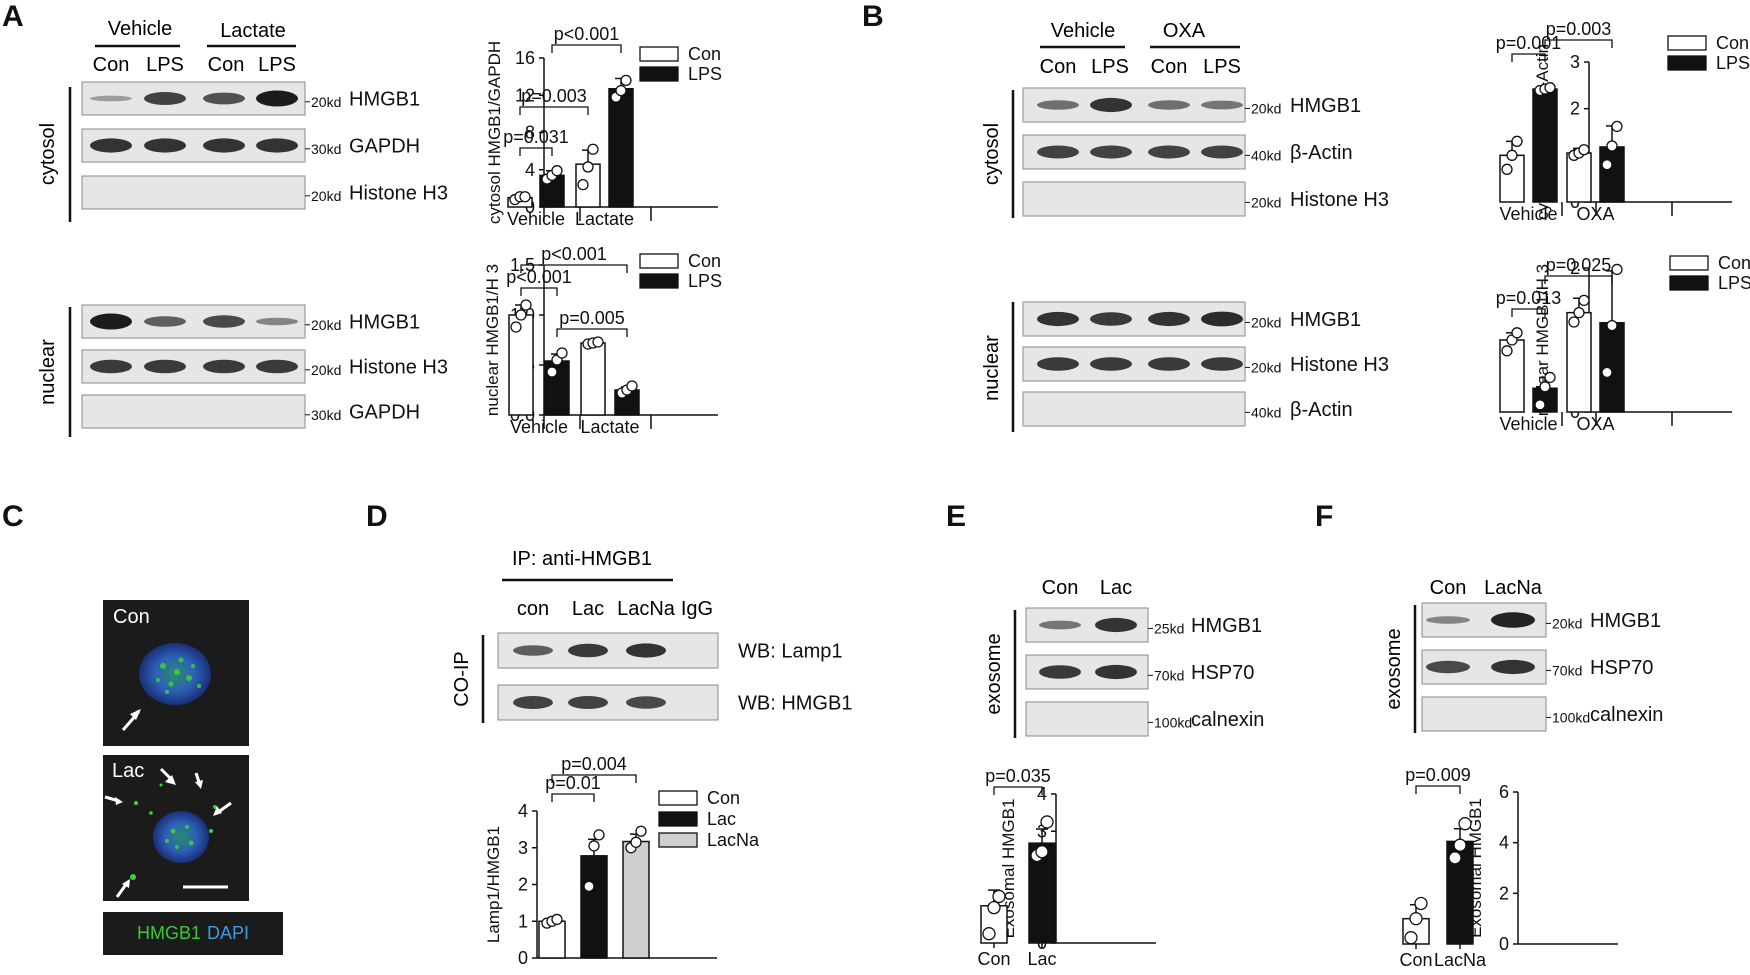 Image resolution: width=1750 pixels, height=975 pixels. What do you see at coordinates (1008, 869) in the screenshot?
I see `y-axis-label: Exosomal HMGB1` at bounding box center [1008, 869].